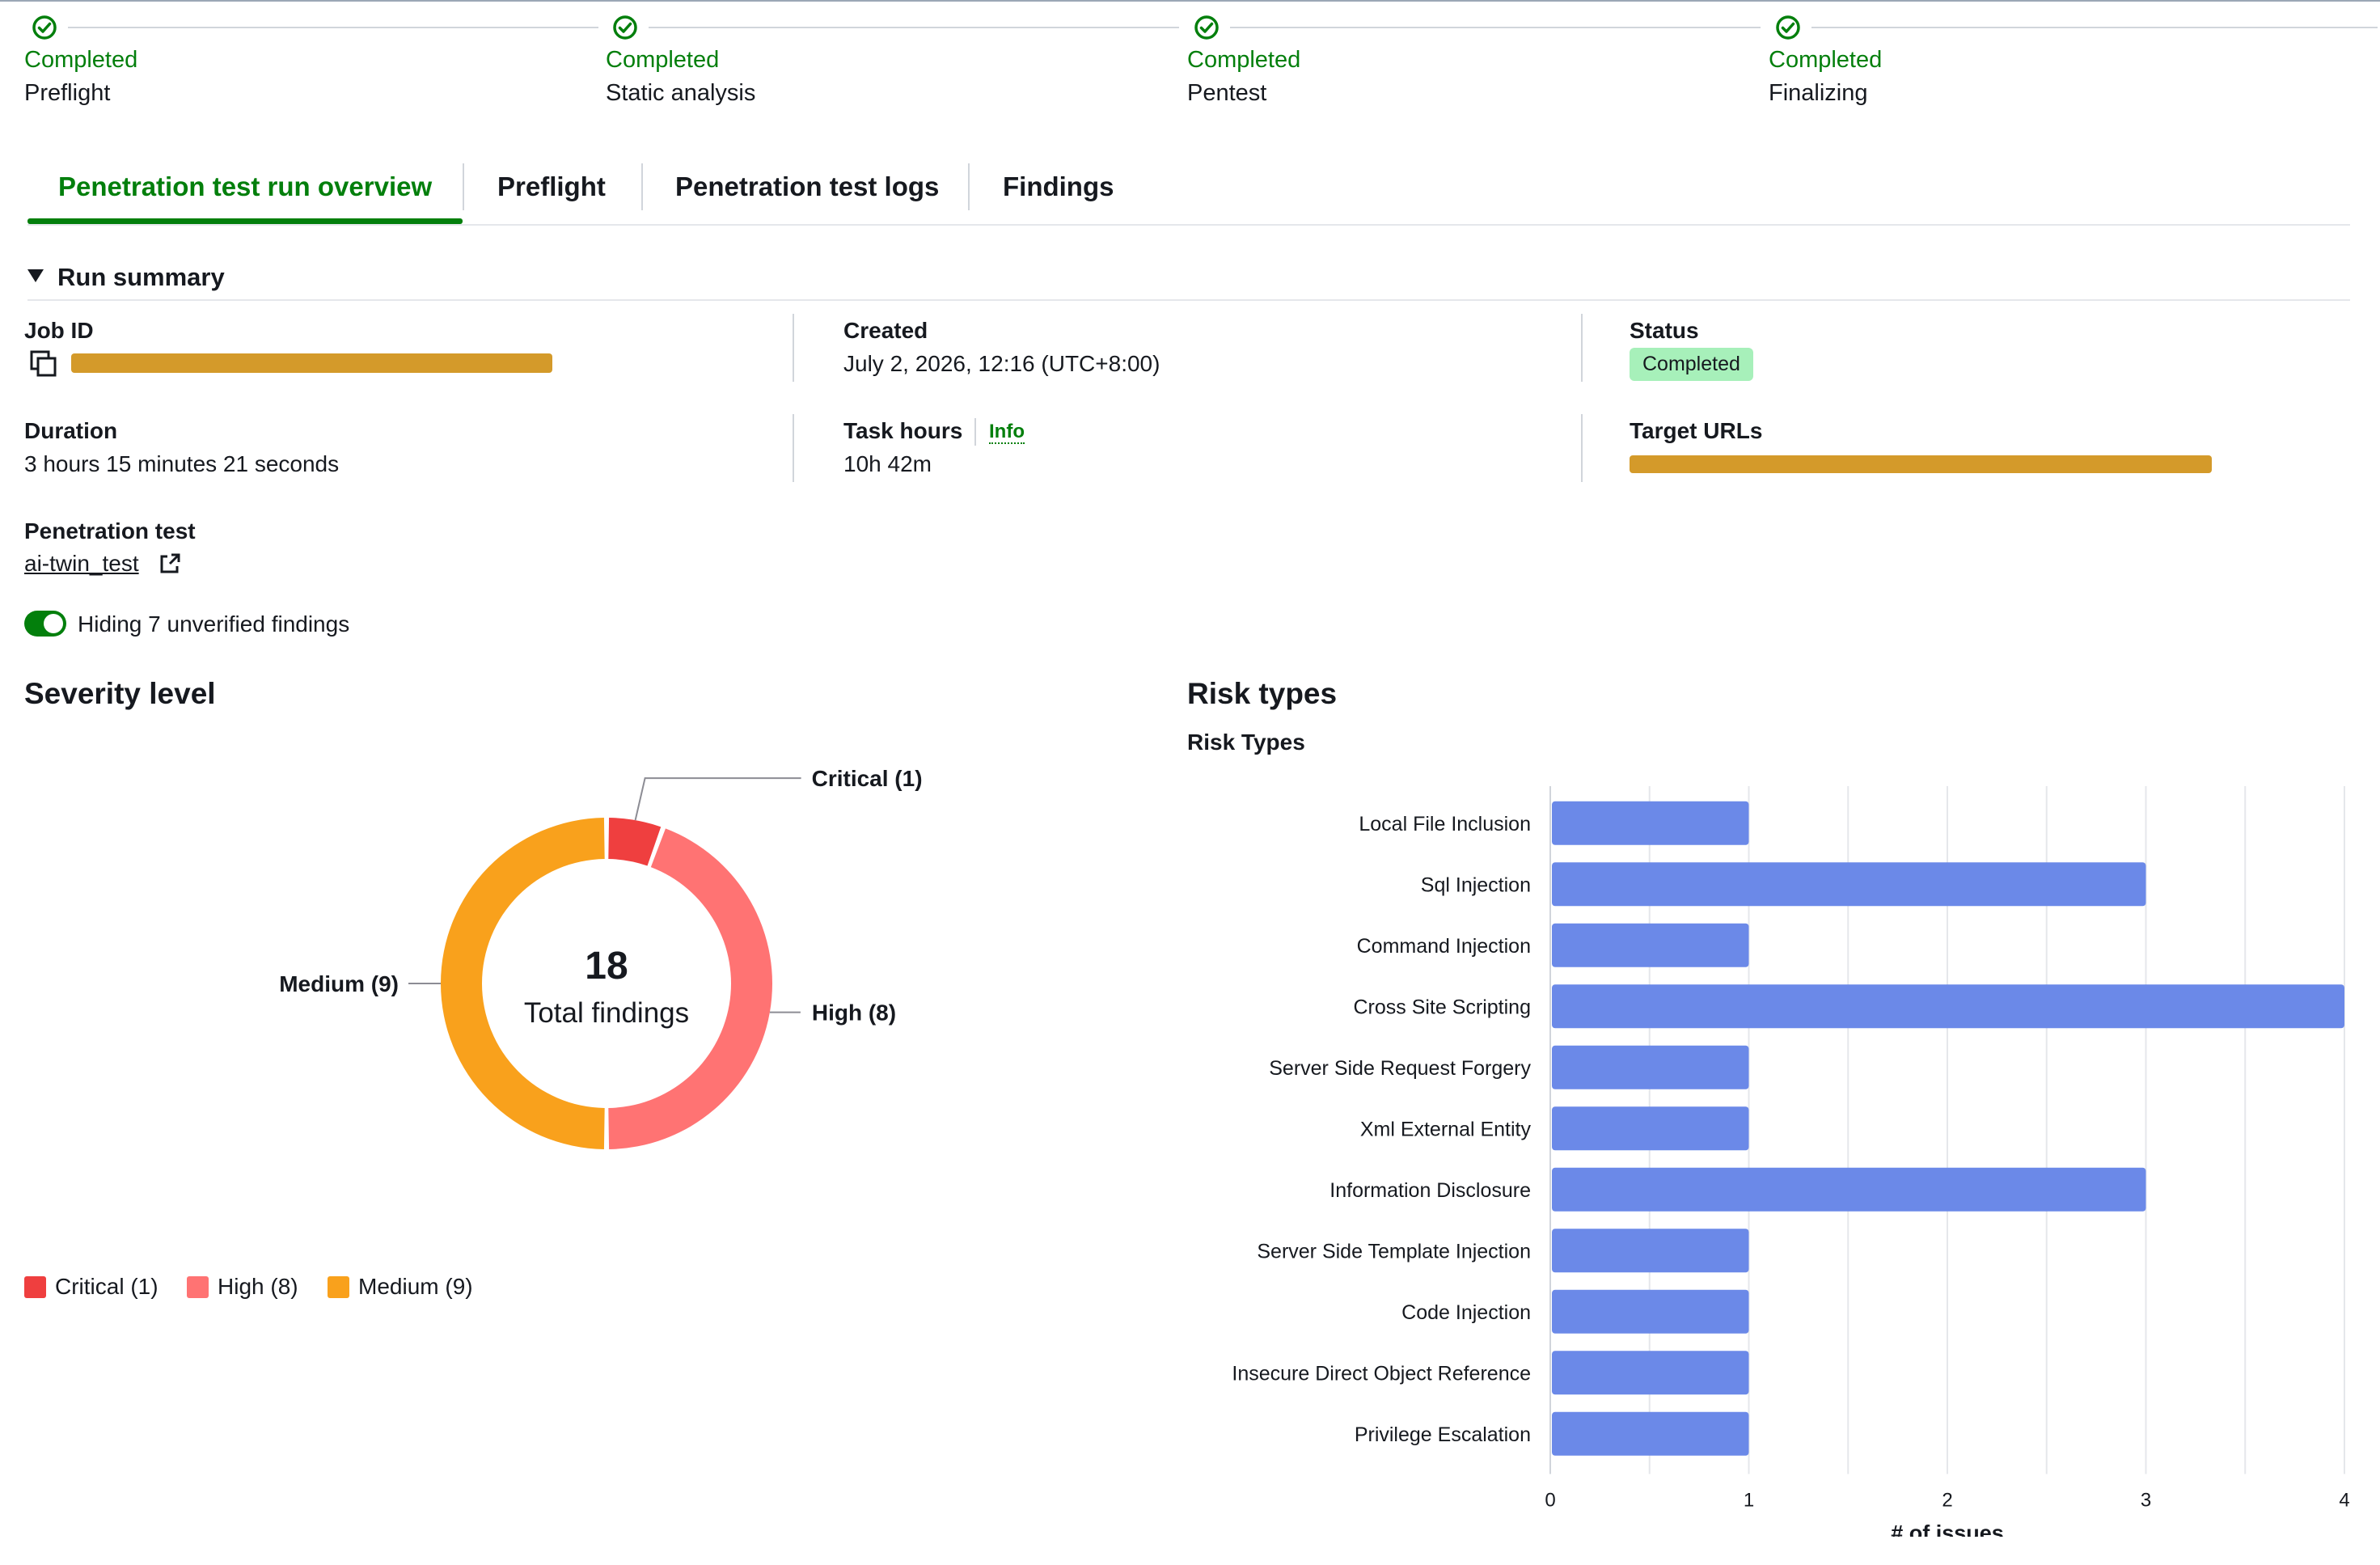  I want to click on section-divider, so click(1188, 300).